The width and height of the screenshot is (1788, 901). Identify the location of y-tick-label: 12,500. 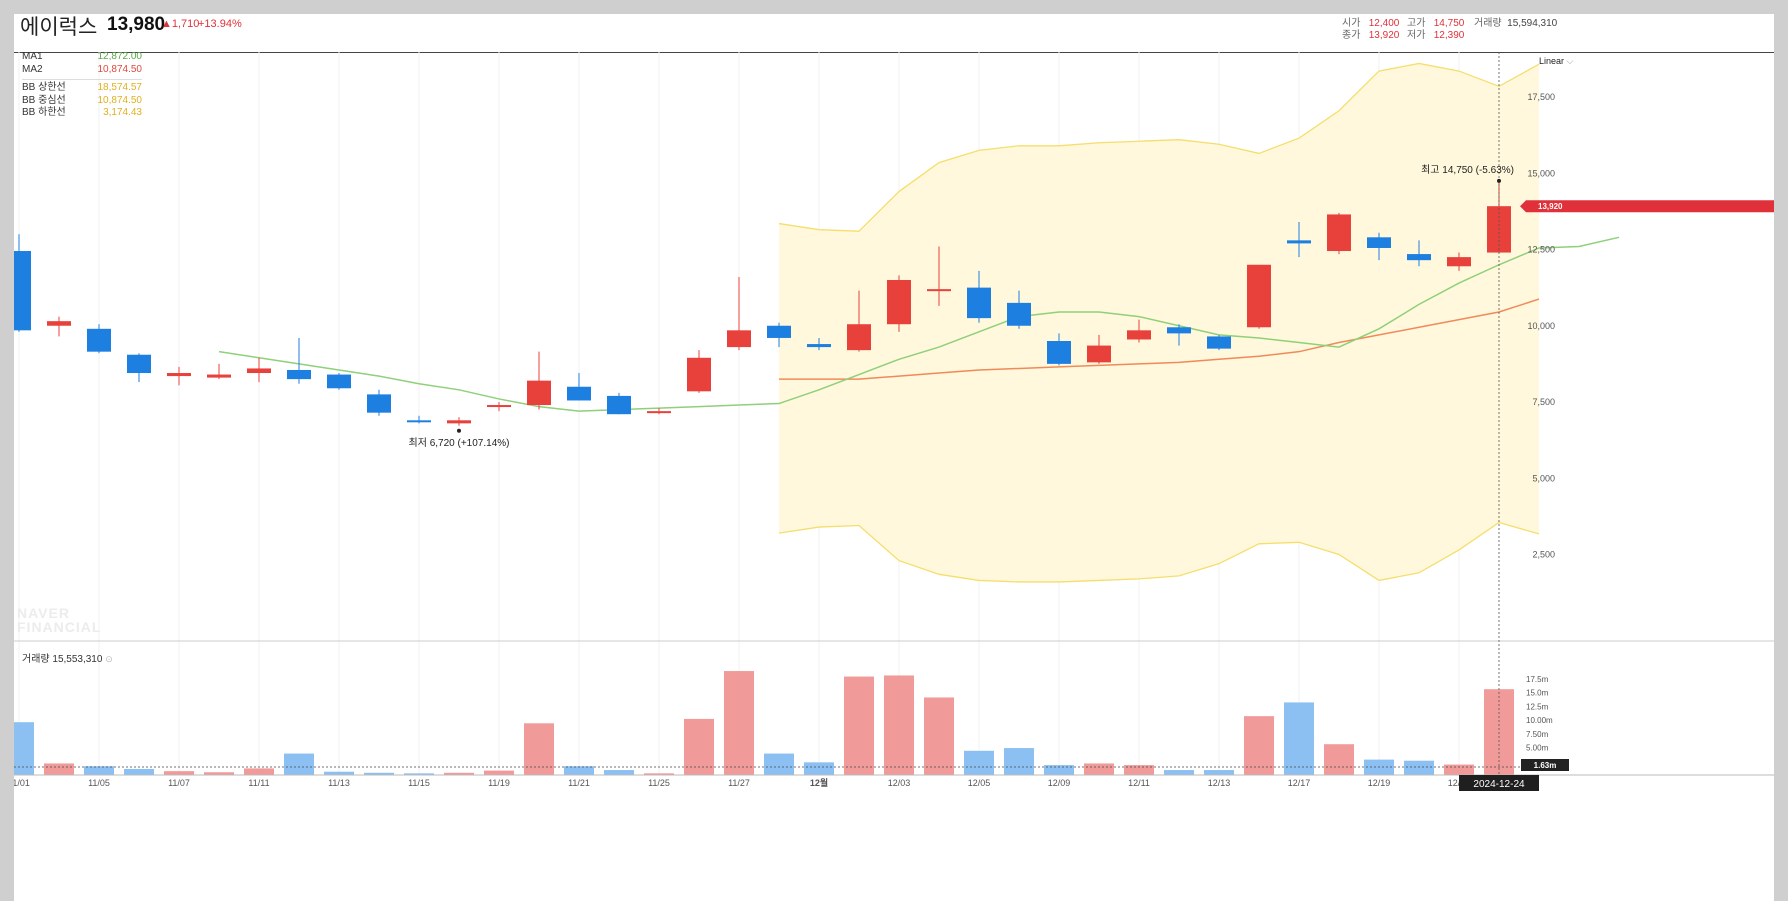
(1541, 250).